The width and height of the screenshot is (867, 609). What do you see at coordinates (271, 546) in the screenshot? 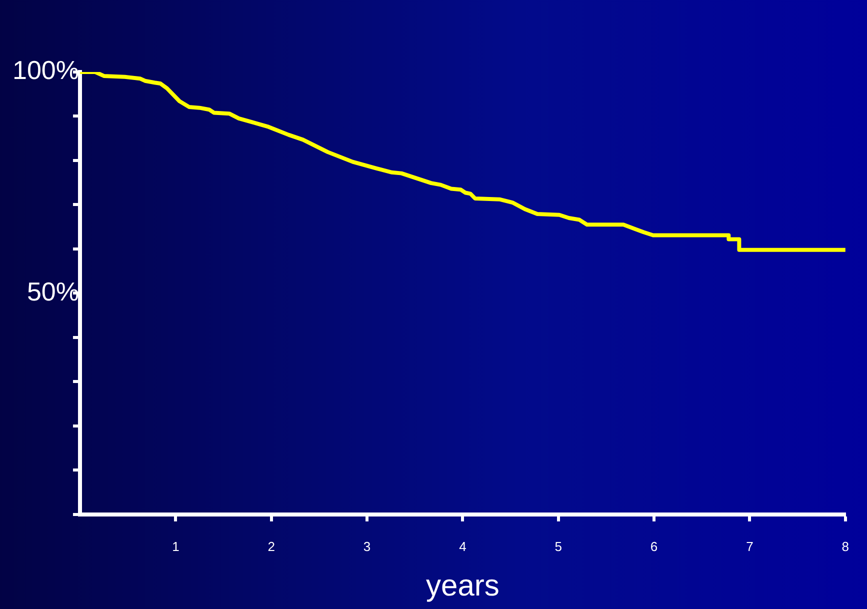
I see `x-tick-label: 2` at bounding box center [271, 546].